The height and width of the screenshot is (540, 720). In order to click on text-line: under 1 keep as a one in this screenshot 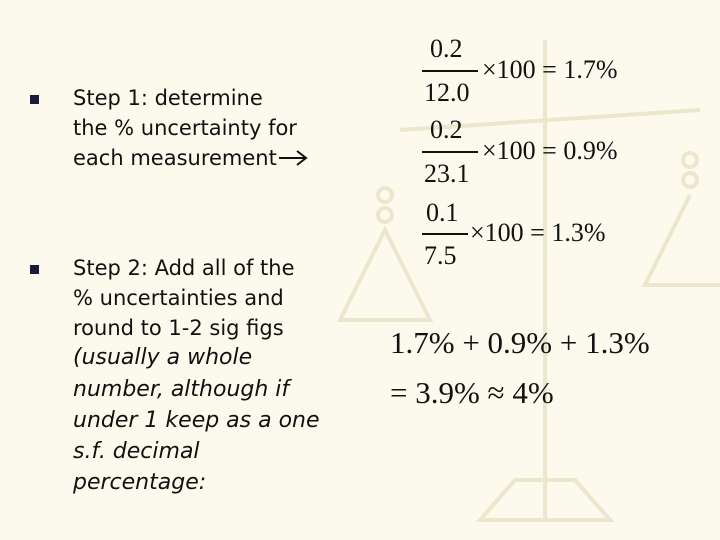, I will do `click(196, 420)`.